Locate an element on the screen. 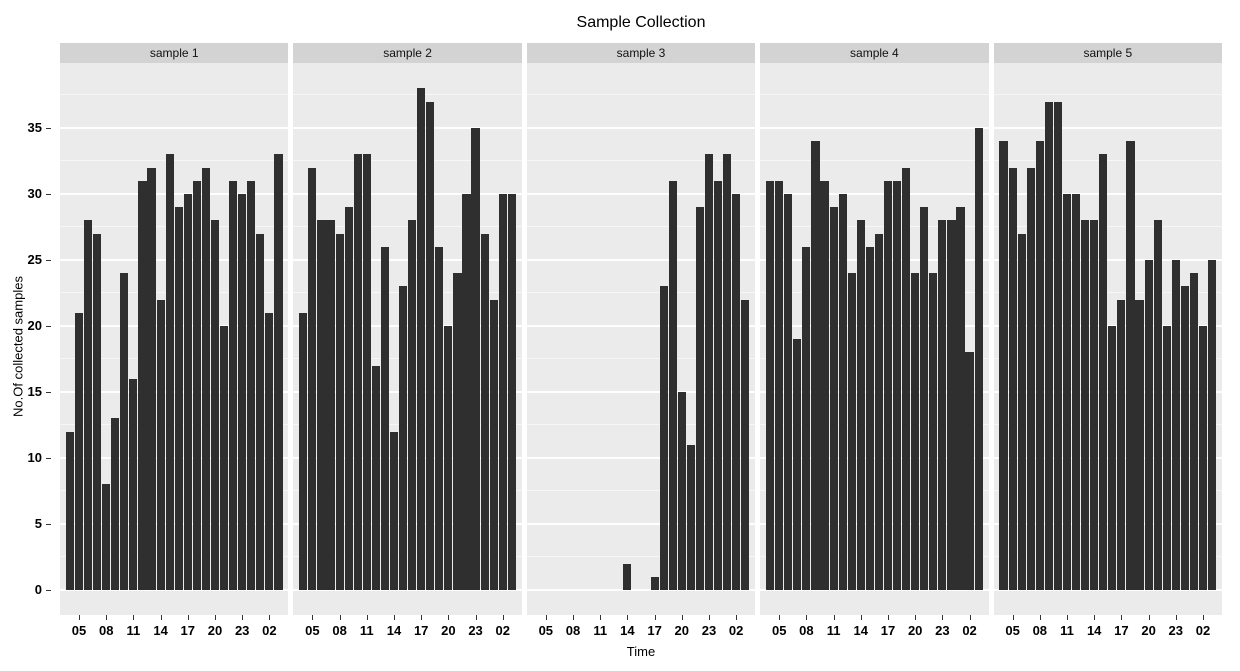 The height and width of the screenshot is (671, 1240). y-axis-label: No.Of collected samples is located at coordinates (18, 346).